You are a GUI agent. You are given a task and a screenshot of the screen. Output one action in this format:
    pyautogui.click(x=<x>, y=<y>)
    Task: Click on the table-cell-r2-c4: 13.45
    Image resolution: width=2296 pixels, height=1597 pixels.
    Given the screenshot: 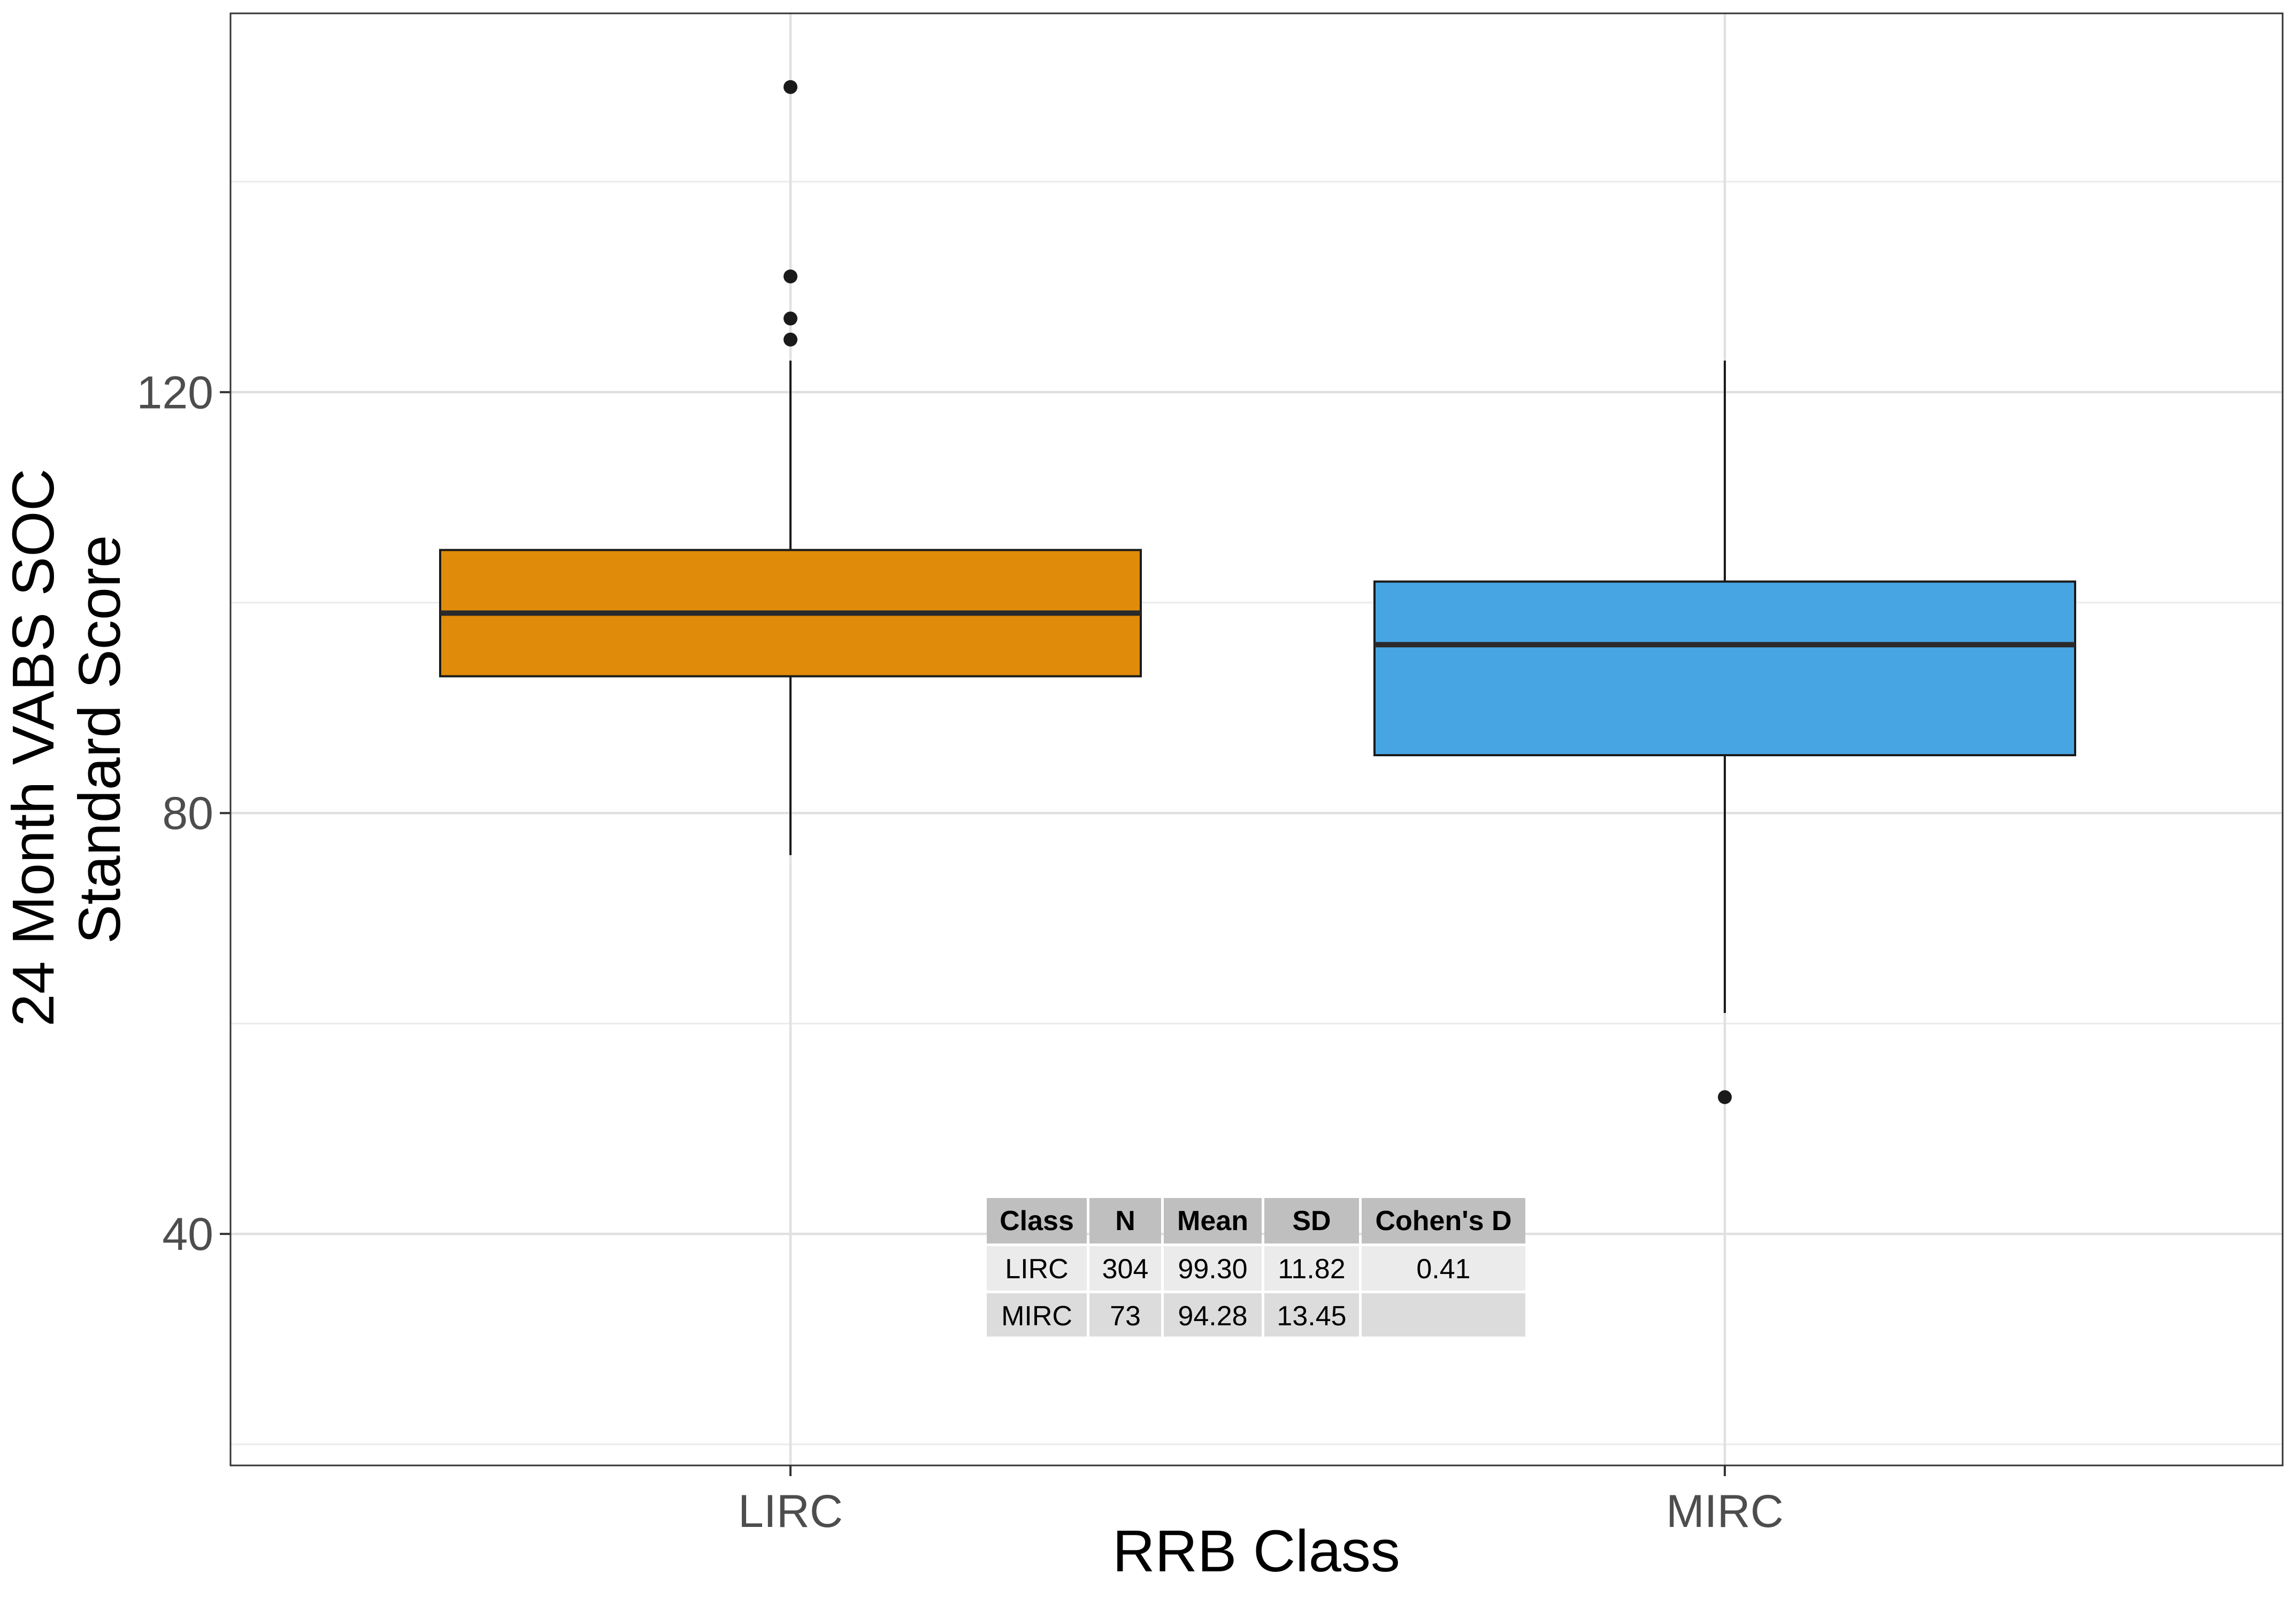 What is the action you would take?
    pyautogui.click(x=1311, y=1316)
    